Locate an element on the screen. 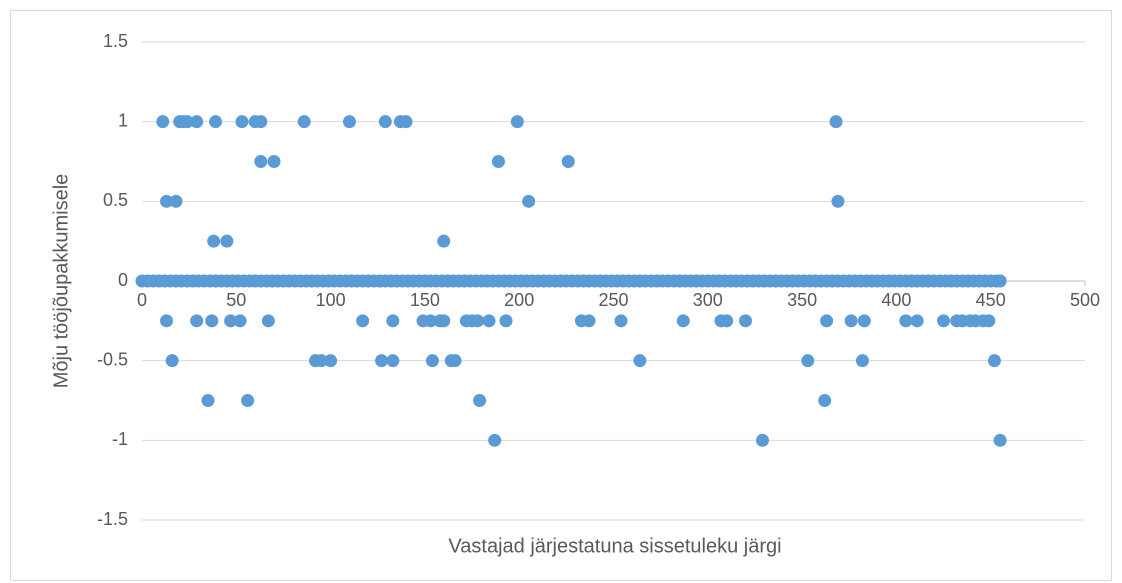 The width and height of the screenshot is (1122, 583). x-tick-label: 300 is located at coordinates (708, 300).